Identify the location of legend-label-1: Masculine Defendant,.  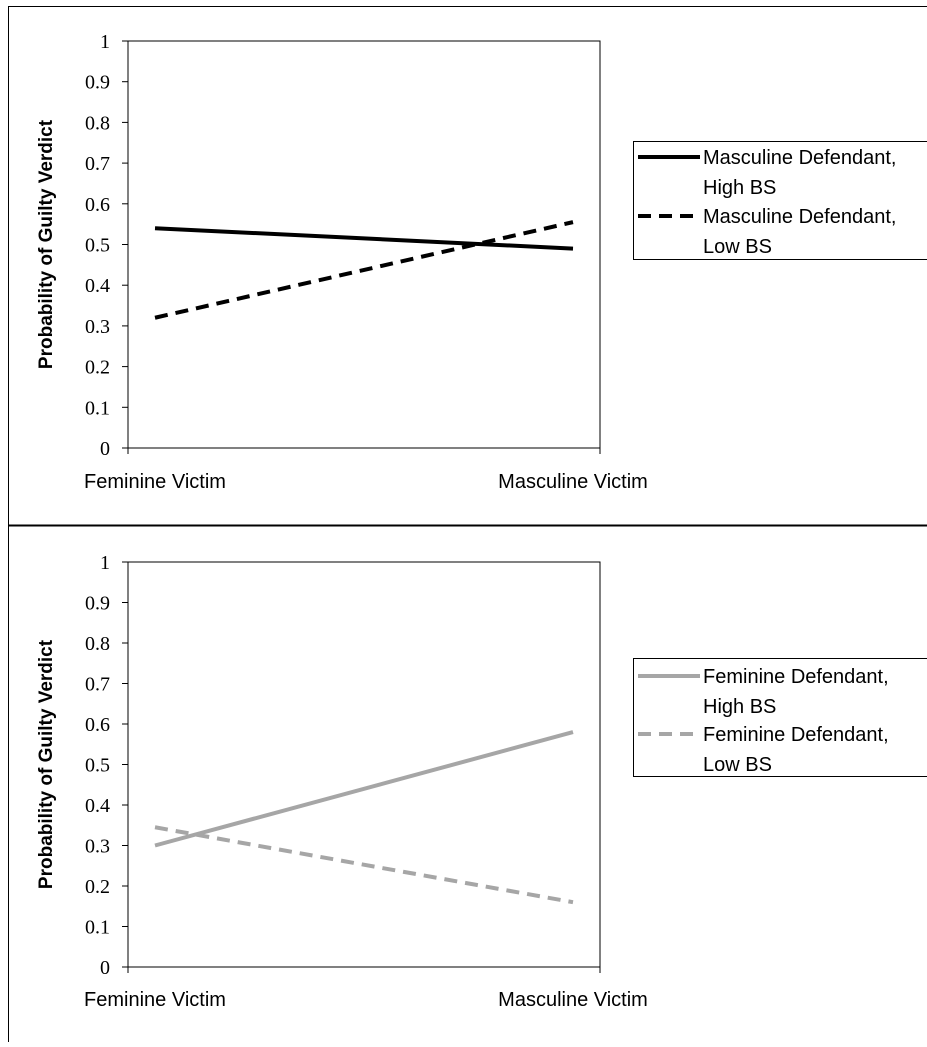
(799, 158).